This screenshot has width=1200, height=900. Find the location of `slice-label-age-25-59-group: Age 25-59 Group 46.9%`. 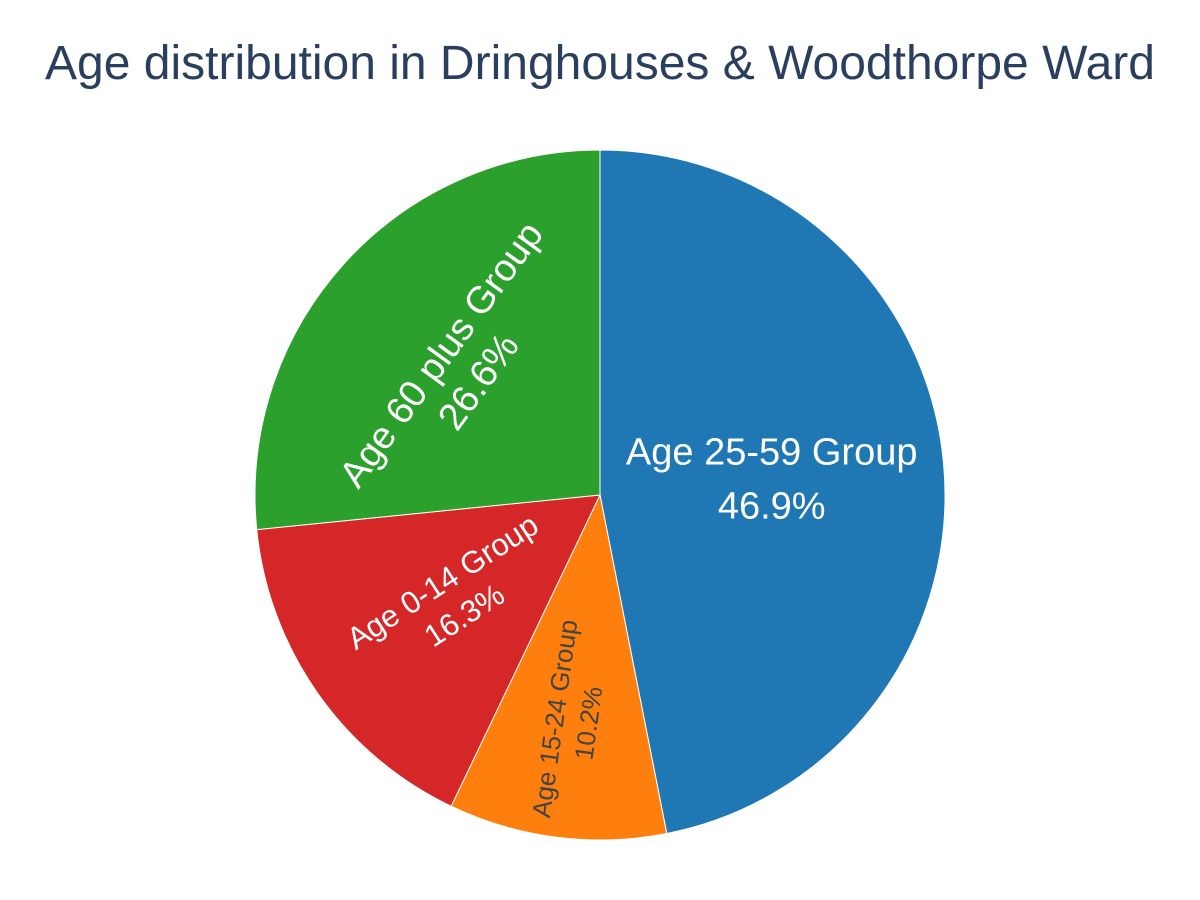

slice-label-age-25-59-group: Age 25-59 Group 46.9% is located at coordinates (772, 480).